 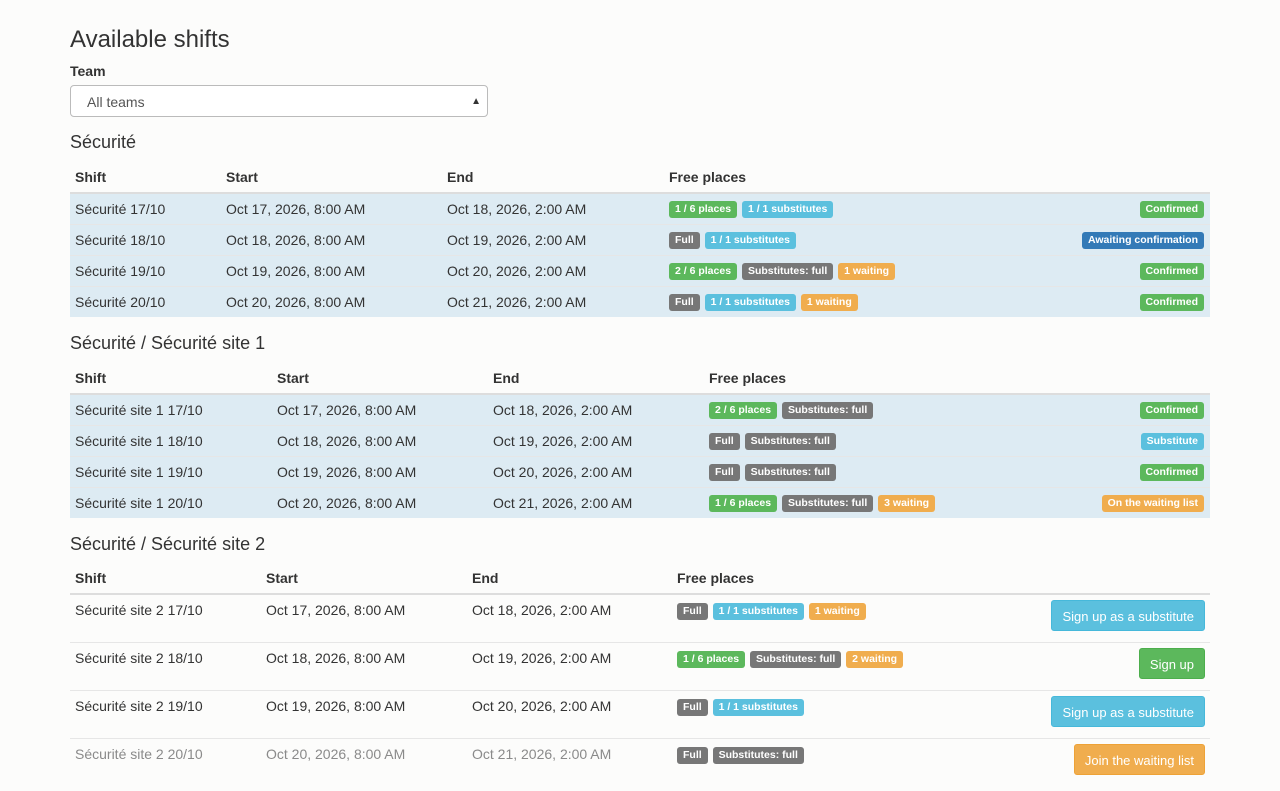 What do you see at coordinates (822, 714) in the screenshot?
I see `free-places: Full 1 / 1 substitutes` at bounding box center [822, 714].